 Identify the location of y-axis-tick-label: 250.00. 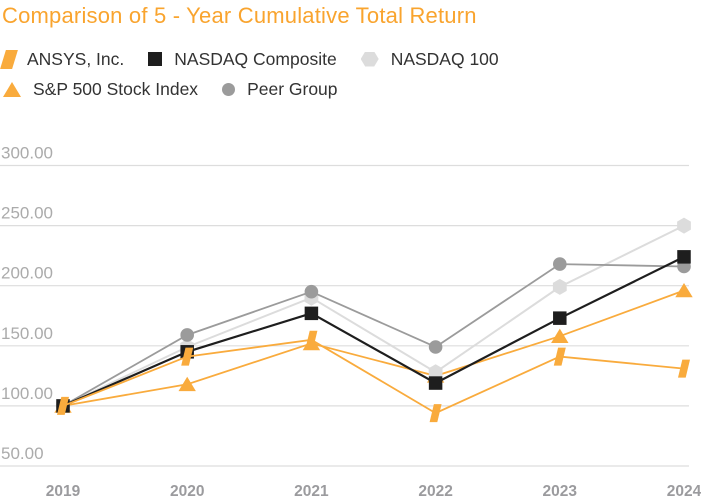
(27, 213).